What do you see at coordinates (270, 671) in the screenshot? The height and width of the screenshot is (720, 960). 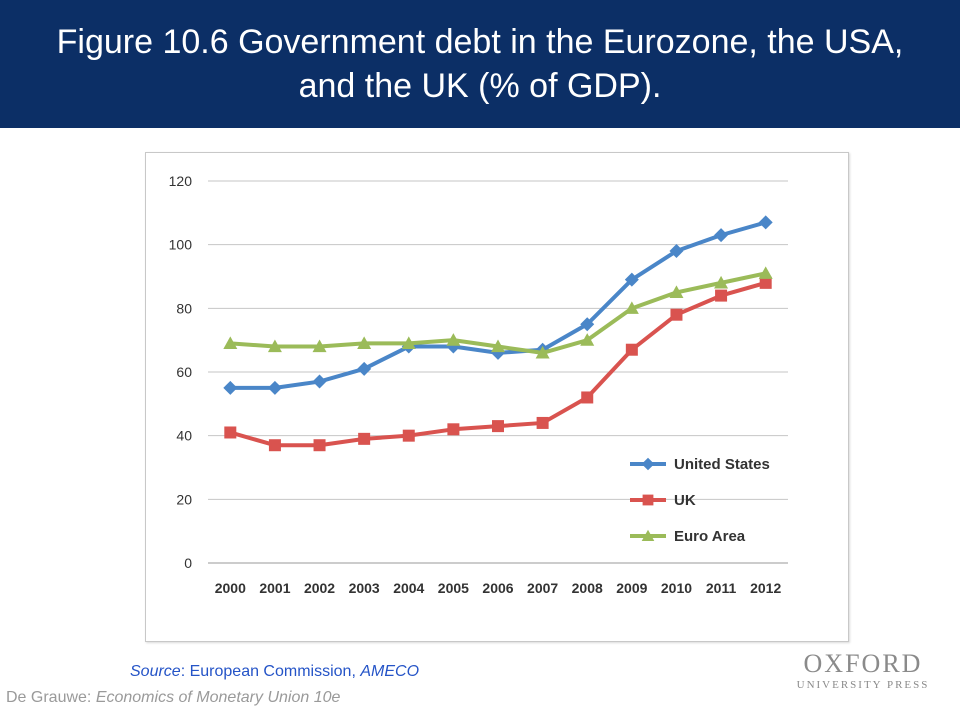 I see `source-text: : European Commission,` at bounding box center [270, 671].